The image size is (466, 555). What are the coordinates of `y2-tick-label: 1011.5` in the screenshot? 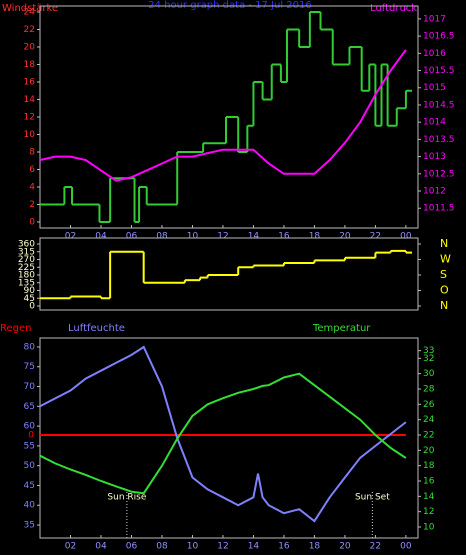 It's located at (439, 209).